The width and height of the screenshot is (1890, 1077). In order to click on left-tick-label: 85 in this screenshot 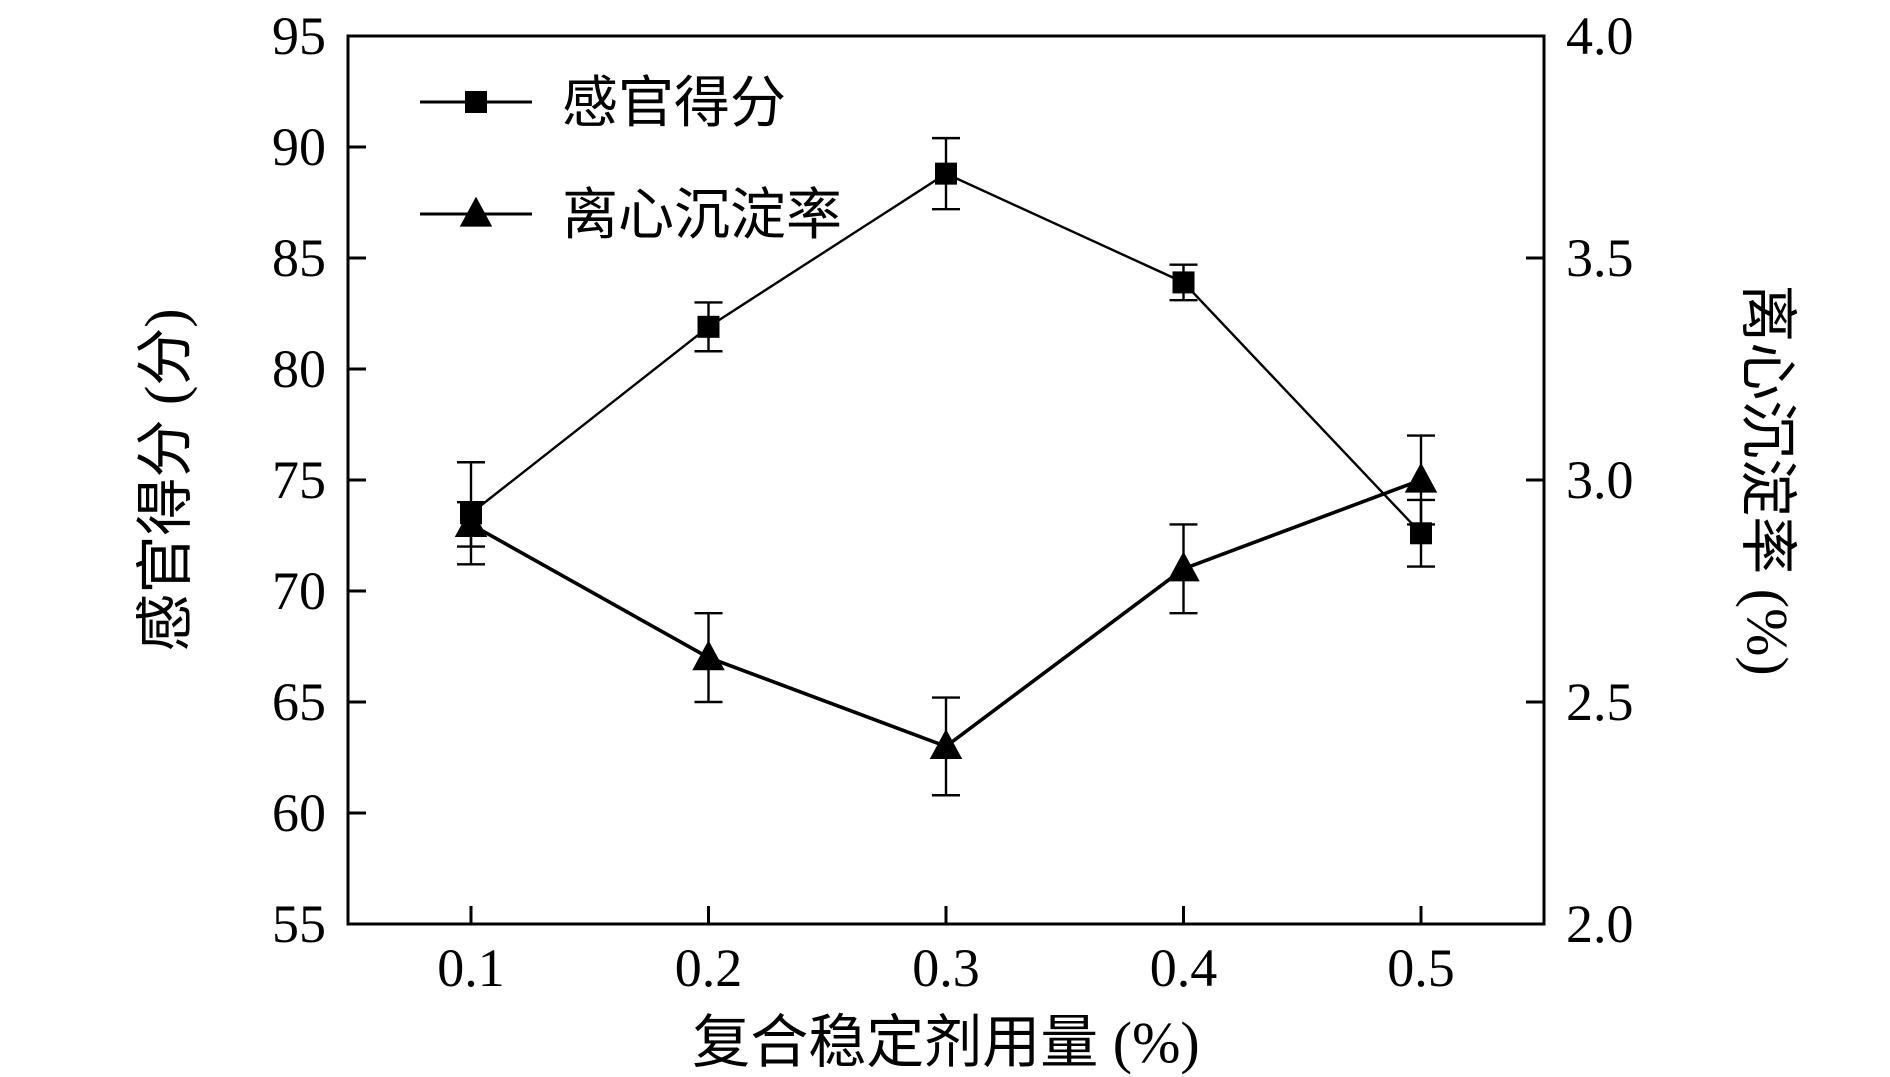, I will do `click(299, 258)`.